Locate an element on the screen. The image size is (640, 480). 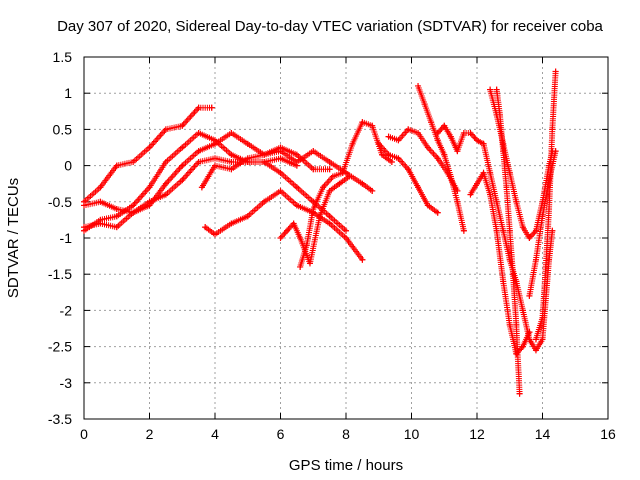
y-tick-label: 1.5 is located at coordinates (63, 57).